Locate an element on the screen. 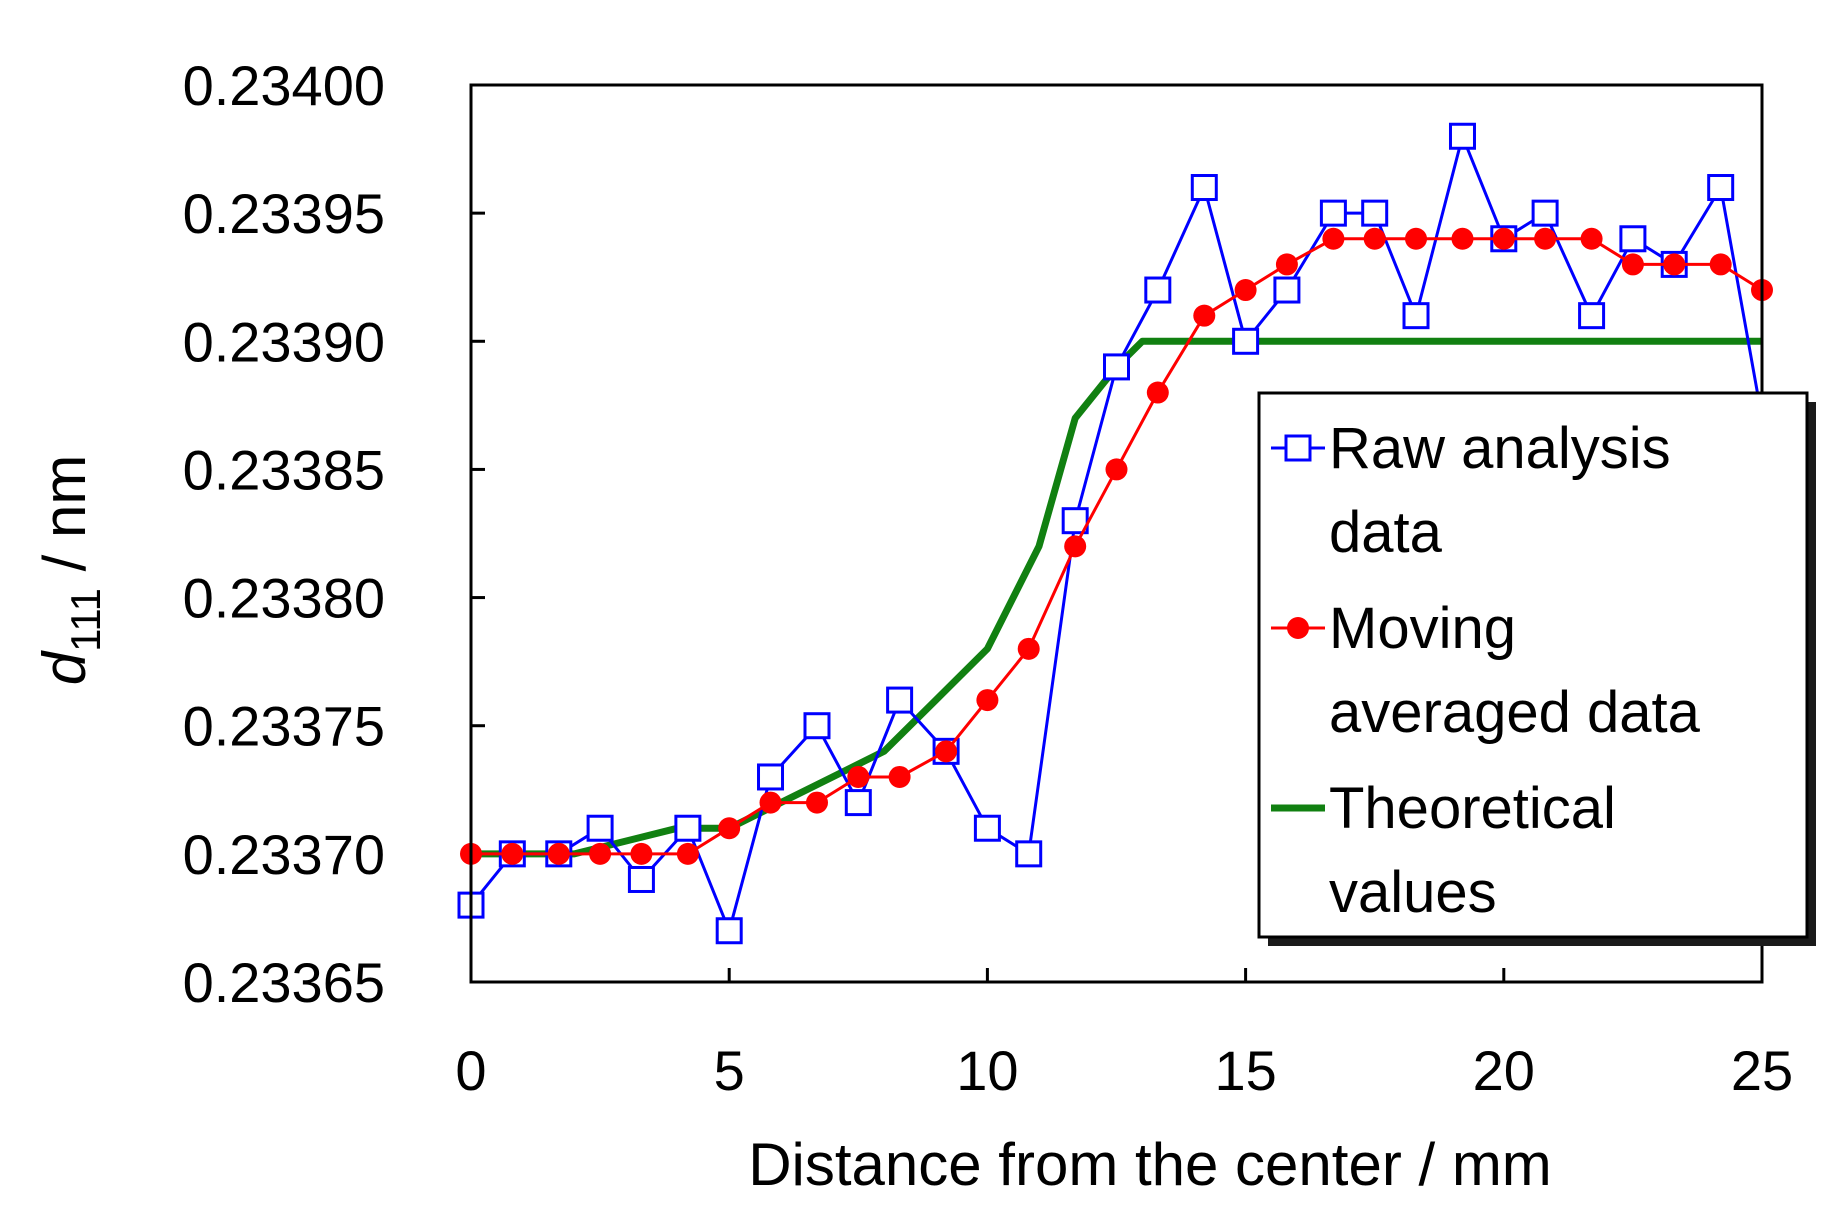  legend-label-theoretical-values: Theoretical is located at coordinates (1472, 808).